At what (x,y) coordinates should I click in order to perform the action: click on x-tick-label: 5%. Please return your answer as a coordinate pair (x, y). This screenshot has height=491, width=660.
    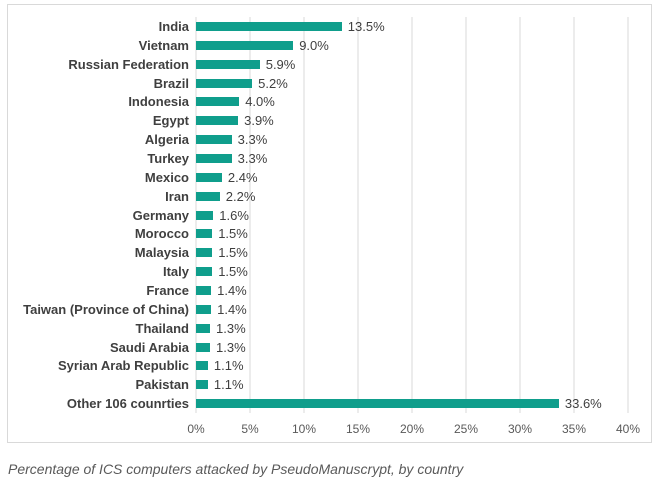
    Looking at the image, I should click on (250, 429).